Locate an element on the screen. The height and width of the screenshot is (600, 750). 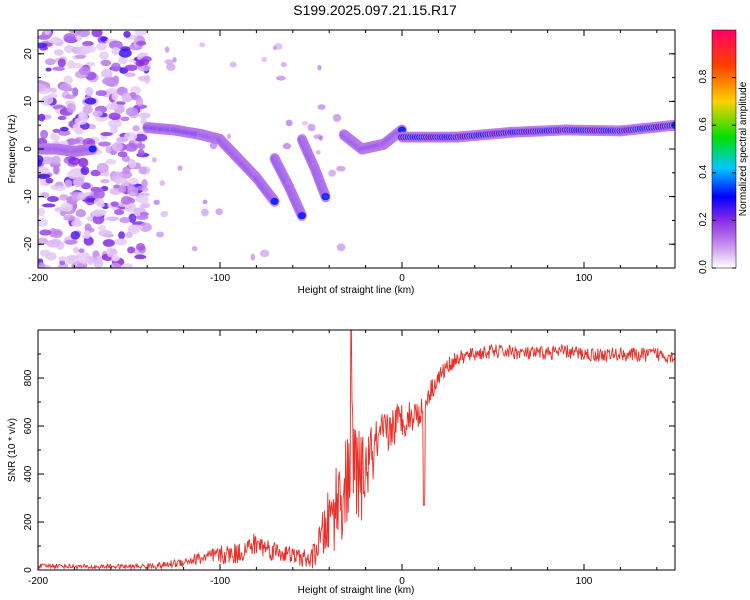
colorbar-gradient is located at coordinates (724, 149).